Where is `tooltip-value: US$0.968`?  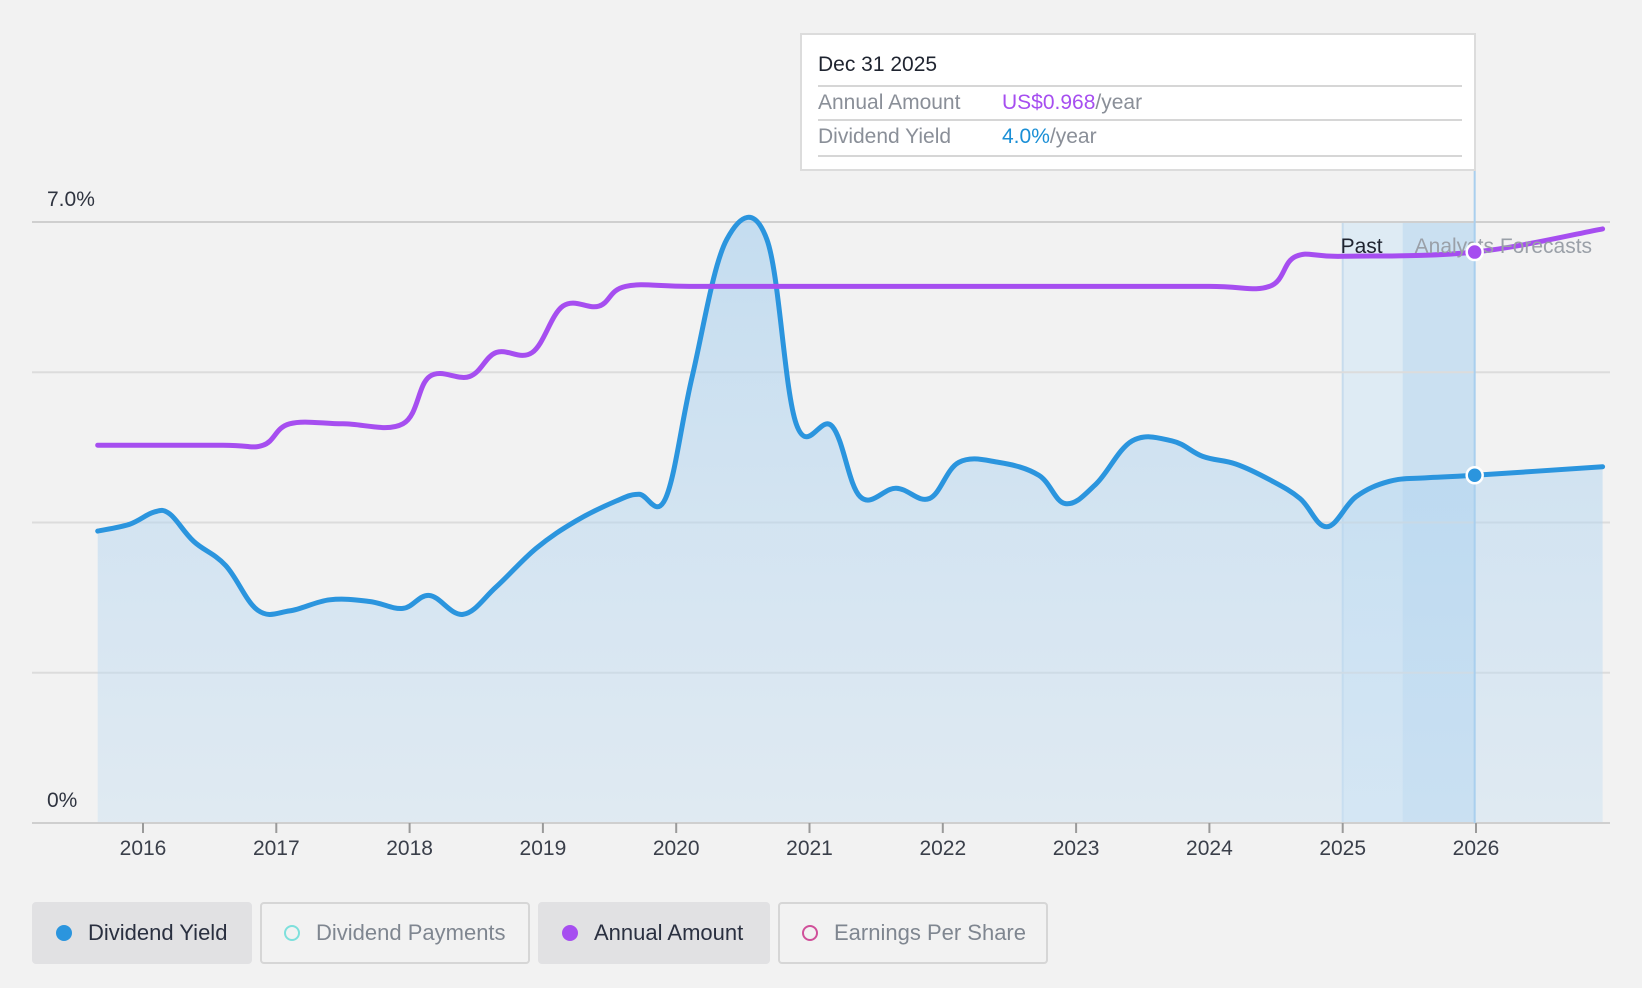
tooltip-value: US$0.968 is located at coordinates (1049, 102).